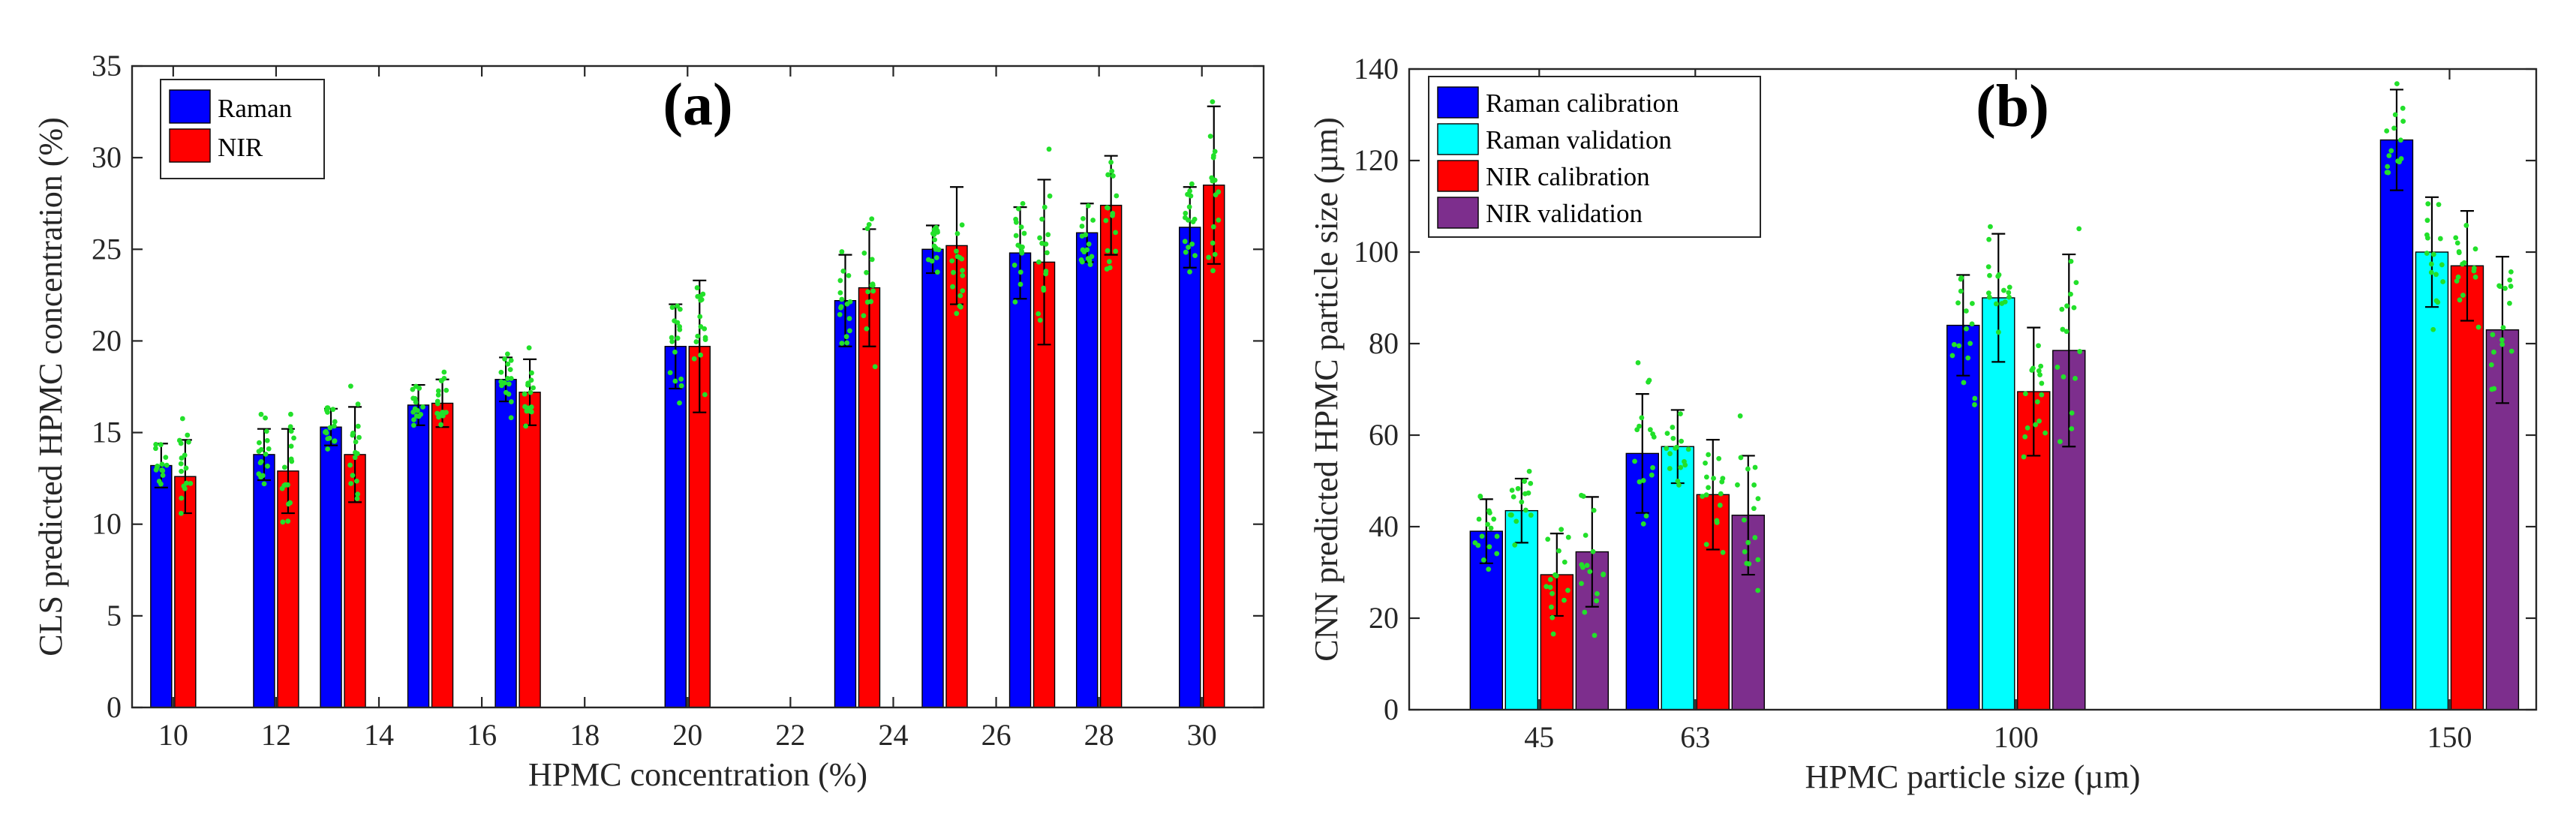 This screenshot has height=838, width=2576. I want to click on x-tick-label: 10, so click(173, 735).